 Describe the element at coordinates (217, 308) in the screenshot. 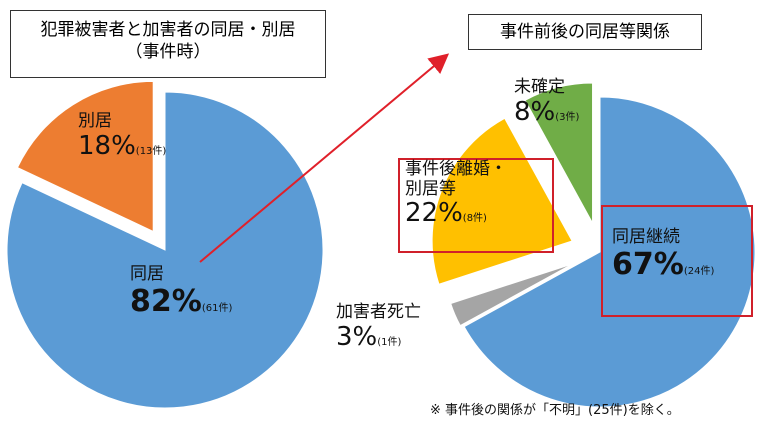

I see `count-label: (61件)` at that location.